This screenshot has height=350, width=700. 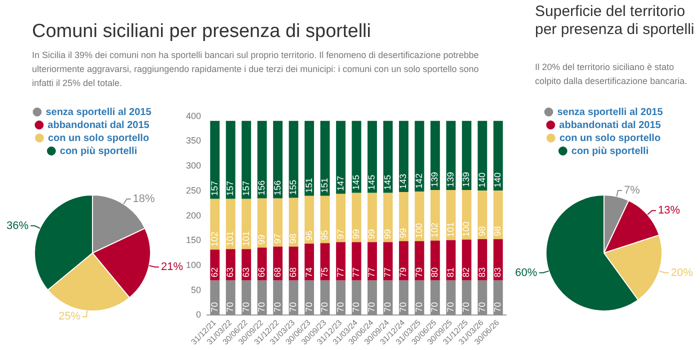 I want to click on data-label: 20%, so click(x=682, y=272).